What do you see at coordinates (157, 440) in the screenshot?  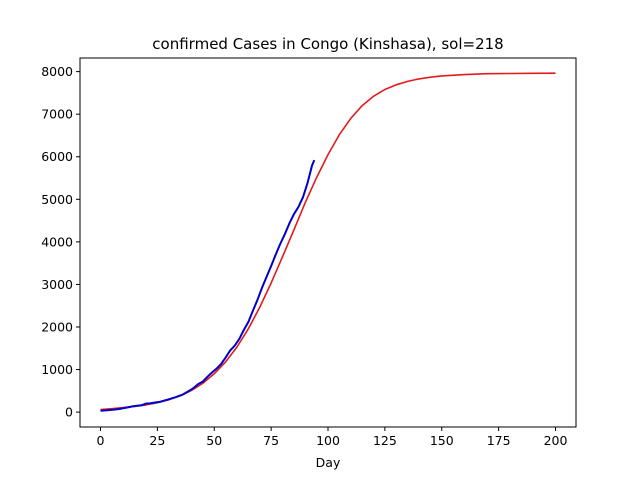 I see `x-tick-label: 25` at bounding box center [157, 440].